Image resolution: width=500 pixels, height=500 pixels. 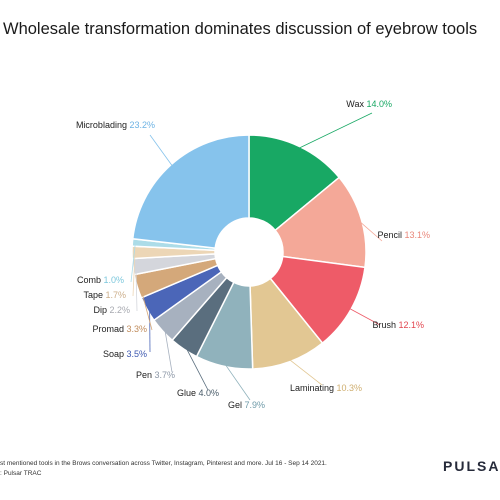 I want to click on slice-label-name: Tape, so click(x=94, y=295).